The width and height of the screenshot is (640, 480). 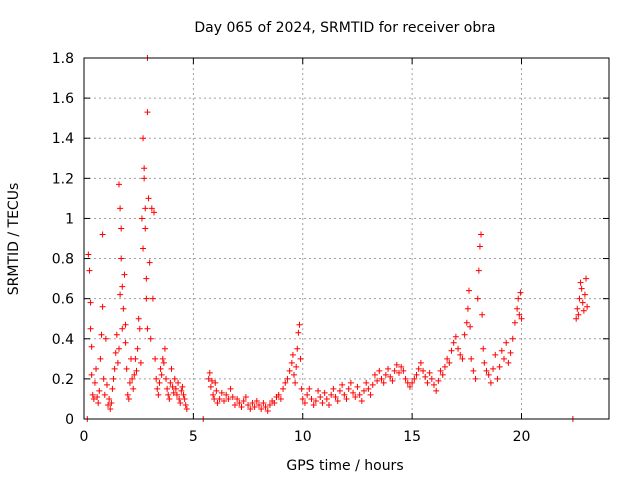 I want to click on x-tick-label: 10, so click(x=303, y=437).